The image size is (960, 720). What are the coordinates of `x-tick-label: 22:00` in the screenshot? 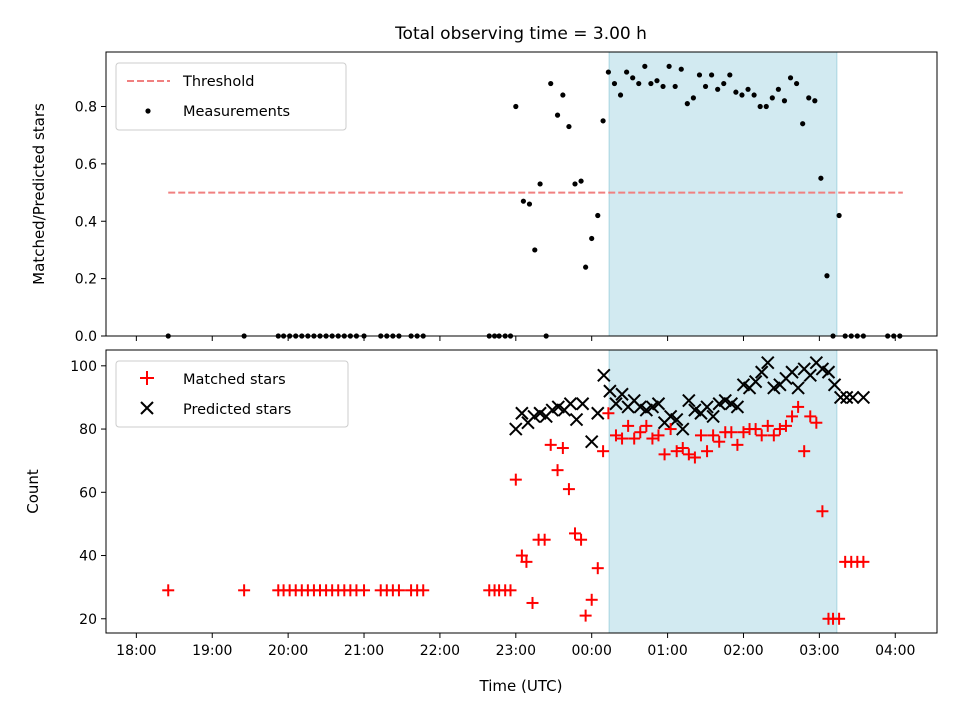 It's located at (440, 651).